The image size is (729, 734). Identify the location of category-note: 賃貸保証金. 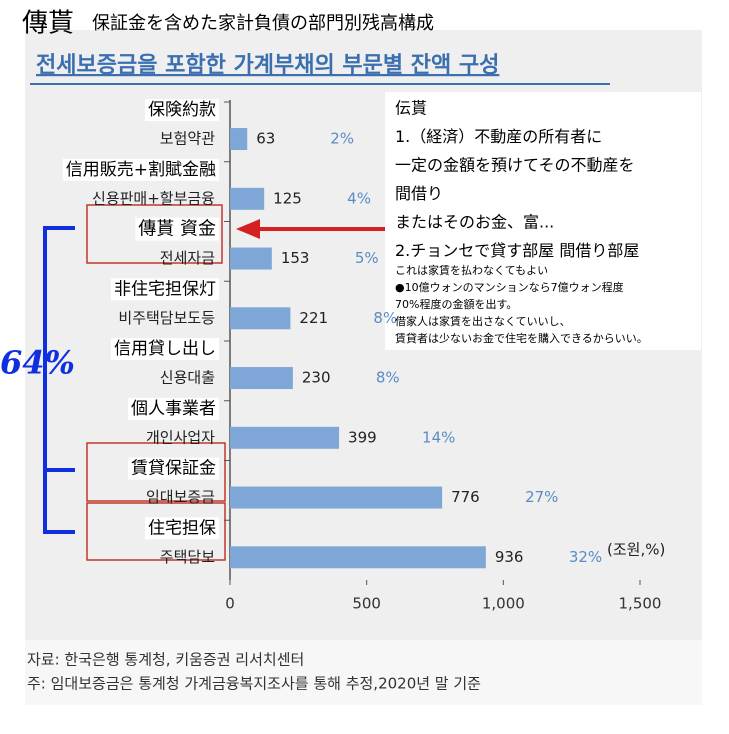
(173, 469).